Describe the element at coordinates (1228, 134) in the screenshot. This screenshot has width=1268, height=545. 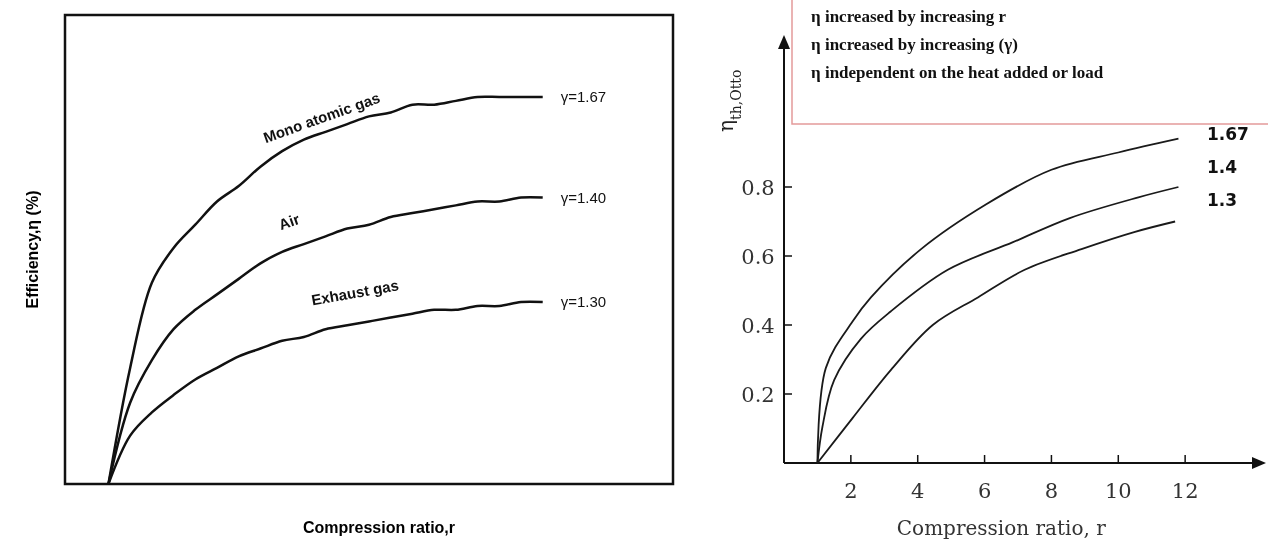
I see `series-label: 1.67` at that location.